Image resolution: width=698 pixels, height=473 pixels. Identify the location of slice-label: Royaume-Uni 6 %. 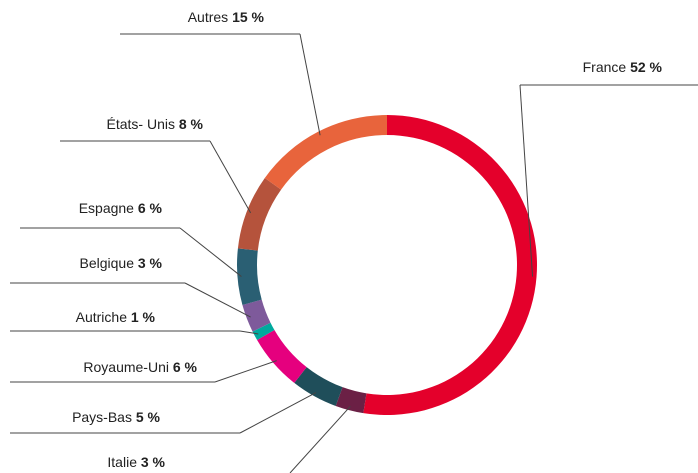
(140, 367).